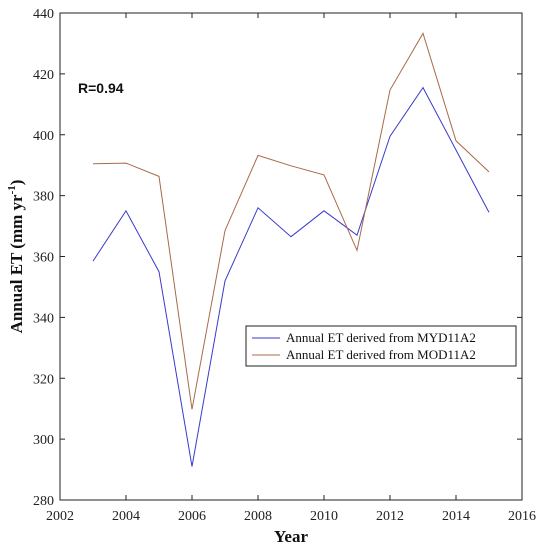  What do you see at coordinates (291, 536) in the screenshot?
I see `x-axis-label: Year` at bounding box center [291, 536].